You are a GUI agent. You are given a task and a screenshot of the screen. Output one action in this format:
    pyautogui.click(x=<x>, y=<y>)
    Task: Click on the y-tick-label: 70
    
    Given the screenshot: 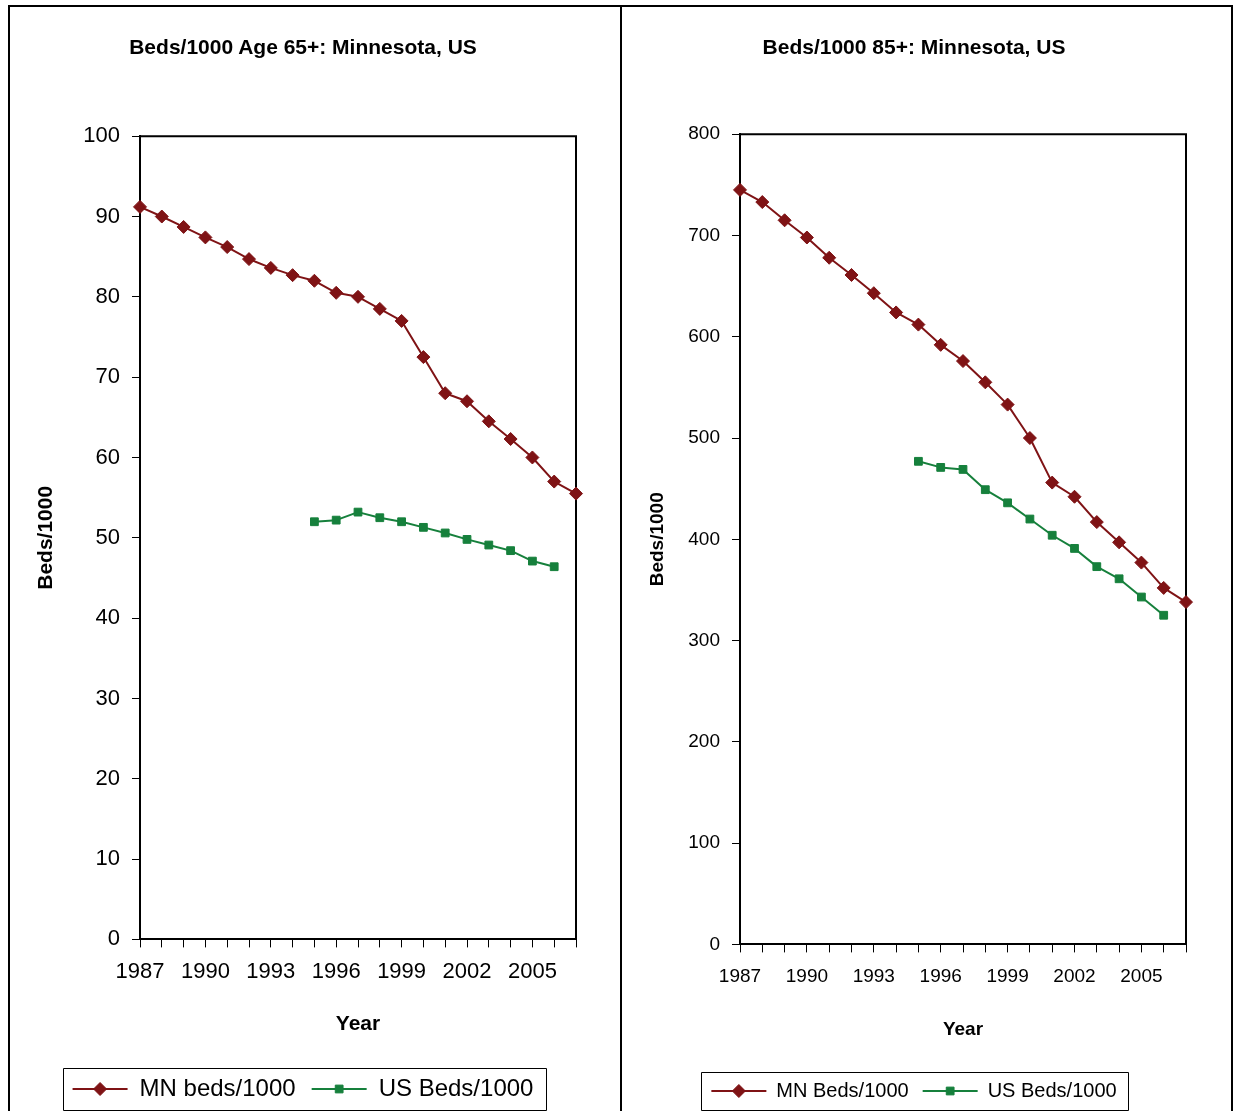 What is the action you would take?
    pyautogui.click(x=107, y=376)
    